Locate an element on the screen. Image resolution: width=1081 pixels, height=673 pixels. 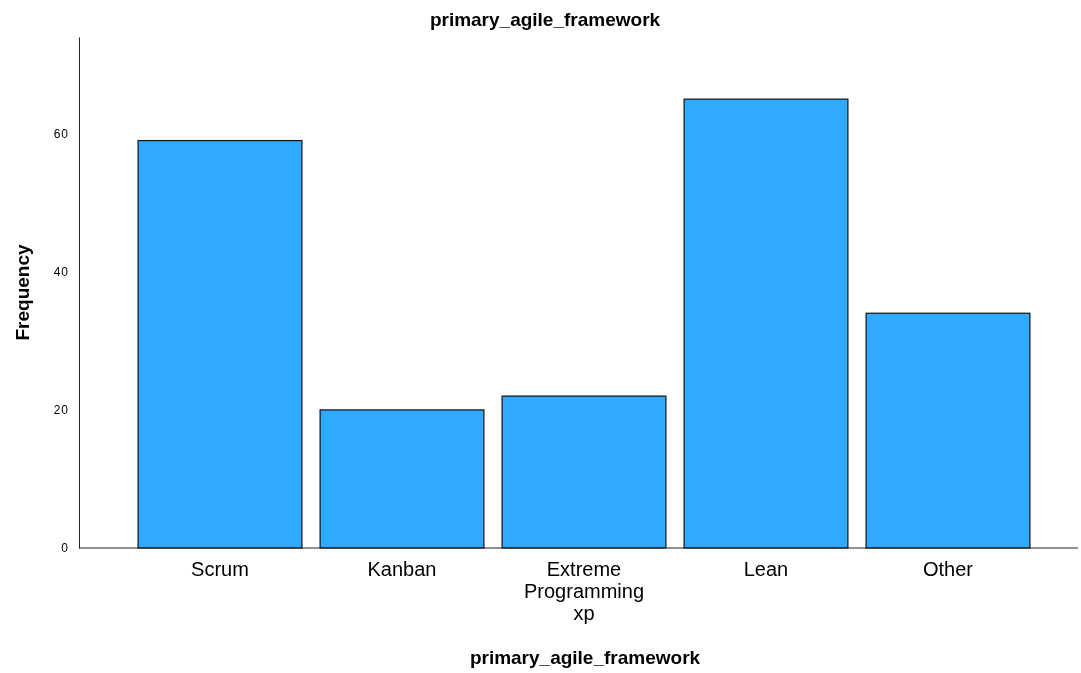
x-axis-title: primary_agile_framework is located at coordinates (585, 657).